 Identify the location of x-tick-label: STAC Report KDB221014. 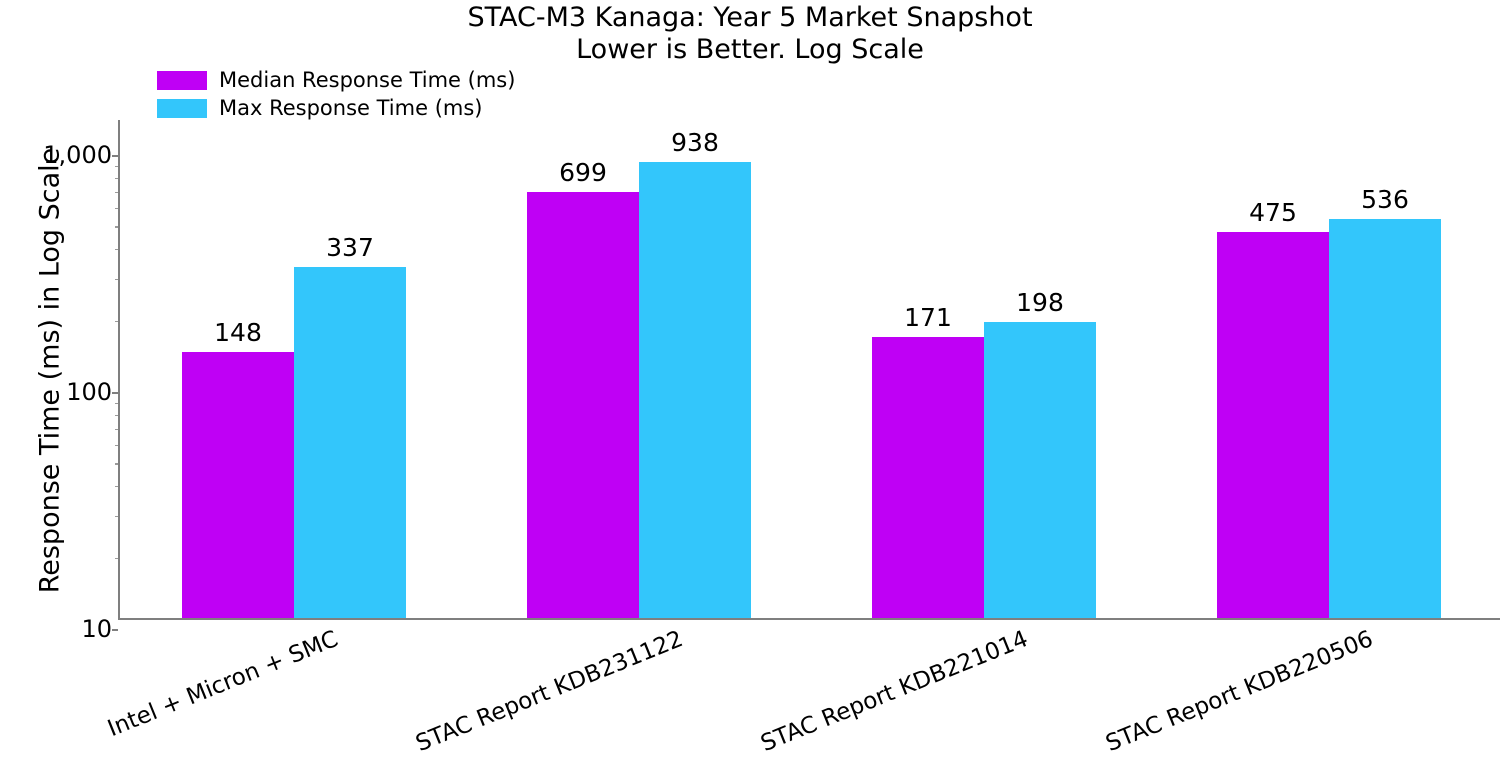
(894, 692).